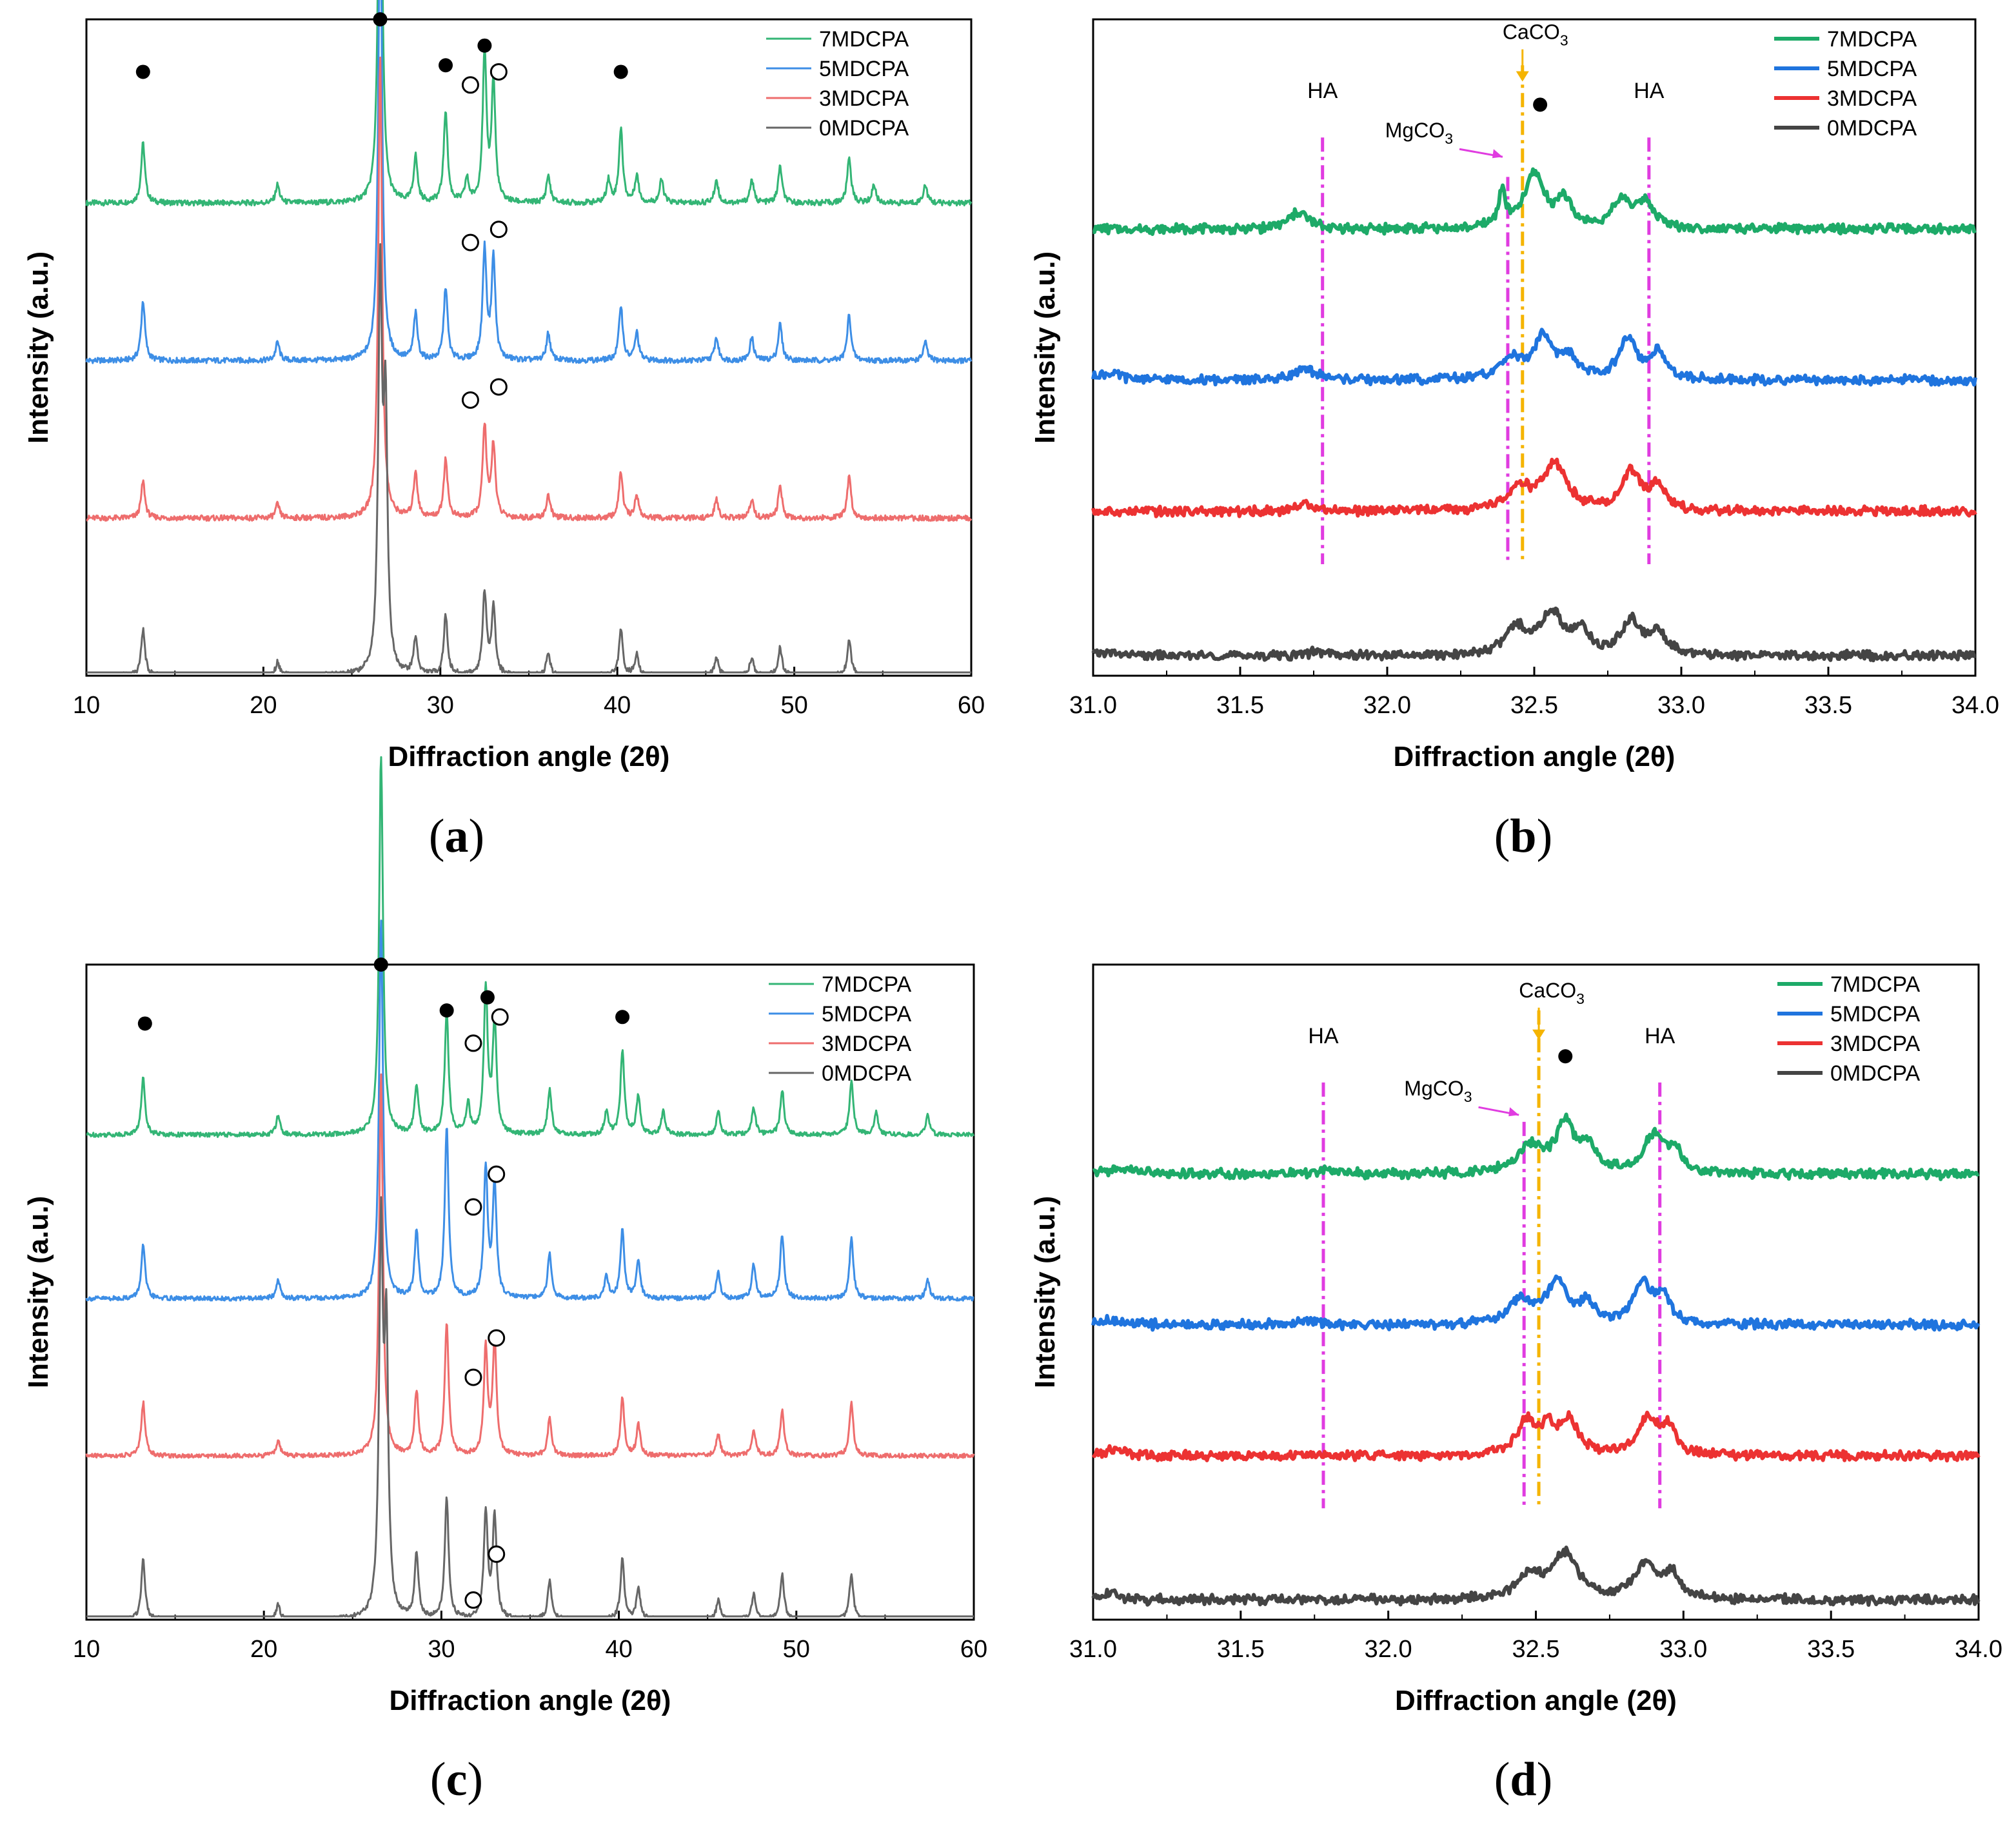 Image resolution: width=2016 pixels, height=1826 pixels. Describe the element at coordinates (1093, 1649) in the screenshot. I see `x-tick-label: 31.0` at that location.